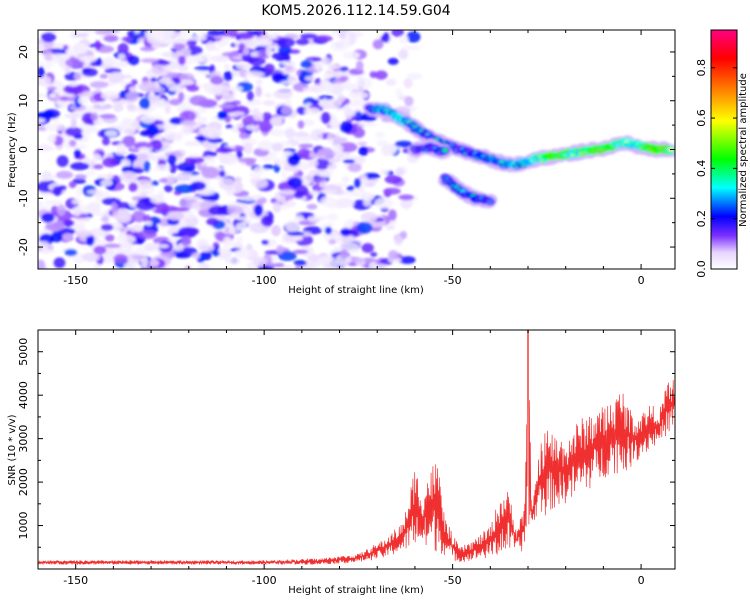 Image resolution: width=750 pixels, height=600 pixels. Describe the element at coordinates (12, 150) in the screenshot. I see `spectrogram-y-axis-title: Frequency (Hz)` at that location.